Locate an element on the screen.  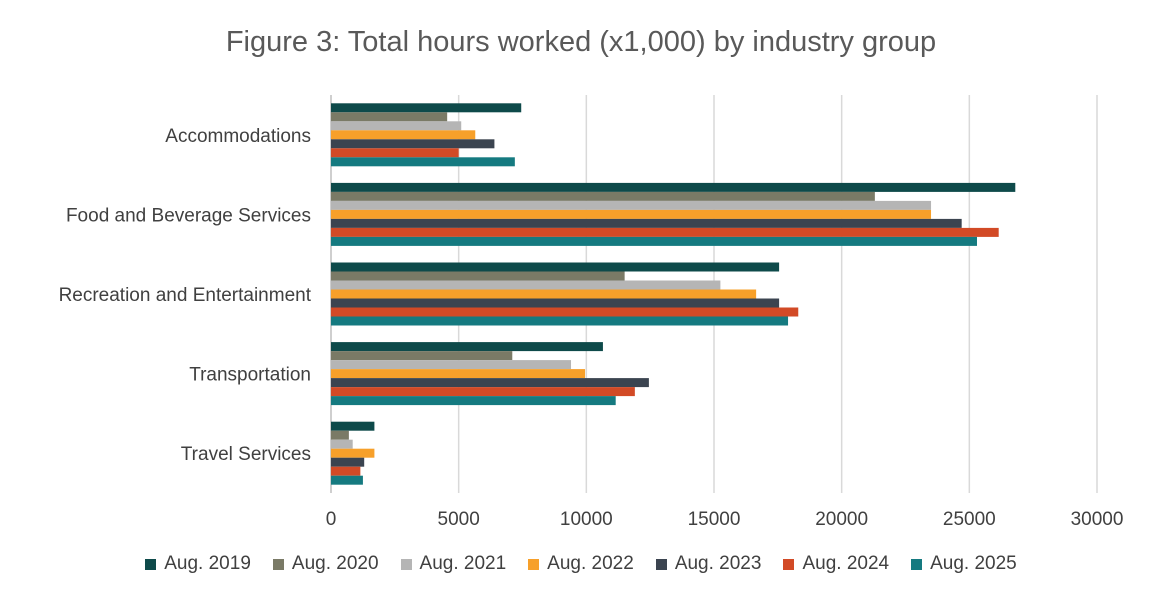
category-label: Accommodations is located at coordinates (238, 136).